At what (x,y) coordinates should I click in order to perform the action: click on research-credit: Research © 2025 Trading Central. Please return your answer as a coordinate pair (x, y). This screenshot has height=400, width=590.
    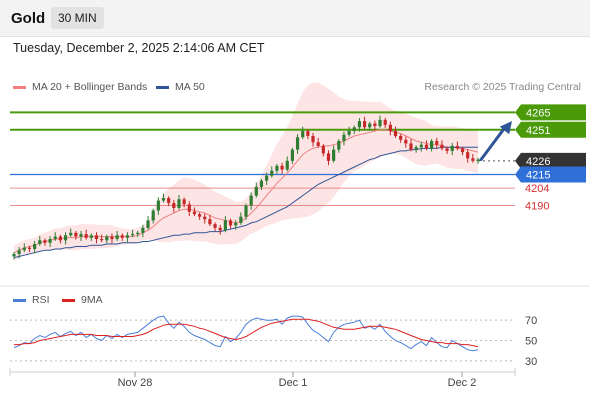
    Looking at the image, I should click on (502, 87).